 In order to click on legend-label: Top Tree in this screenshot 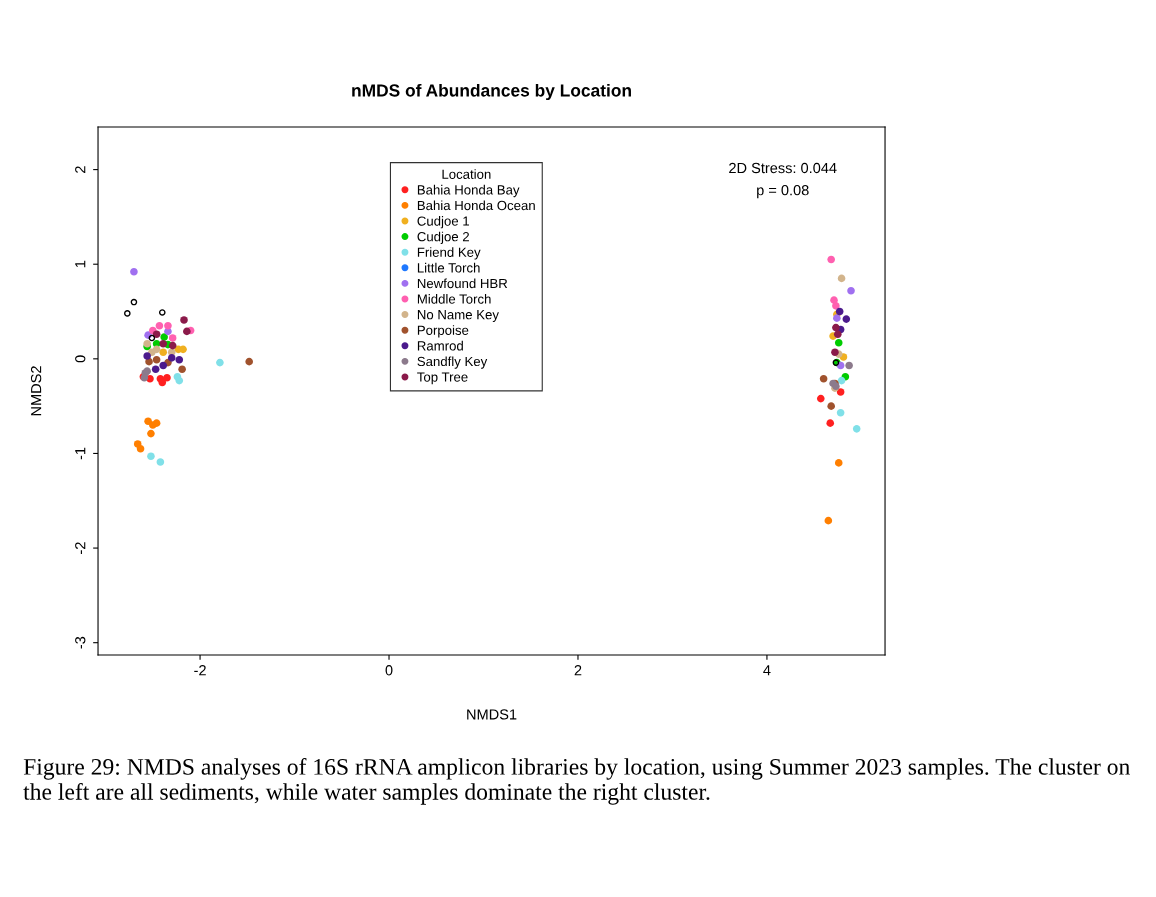, I will do `click(442, 378)`.